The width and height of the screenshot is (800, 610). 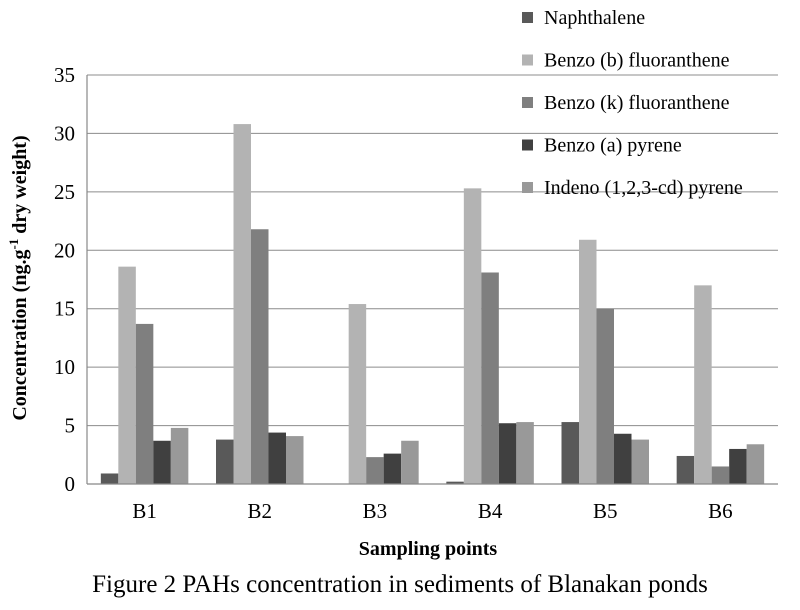 What do you see at coordinates (637, 103) in the screenshot?
I see `legend-label: Benzo (k) fluoranthene` at bounding box center [637, 103].